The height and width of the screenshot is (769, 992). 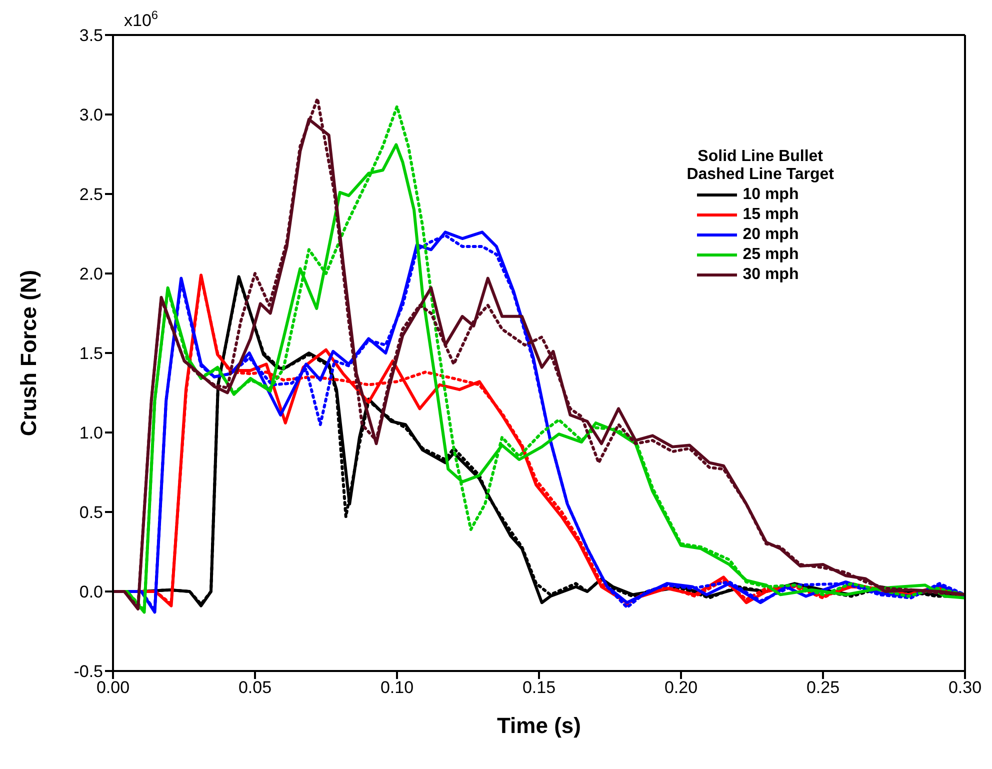 What do you see at coordinates (255, 688) in the screenshot?
I see `x-tick-label: 0.05` at bounding box center [255, 688].